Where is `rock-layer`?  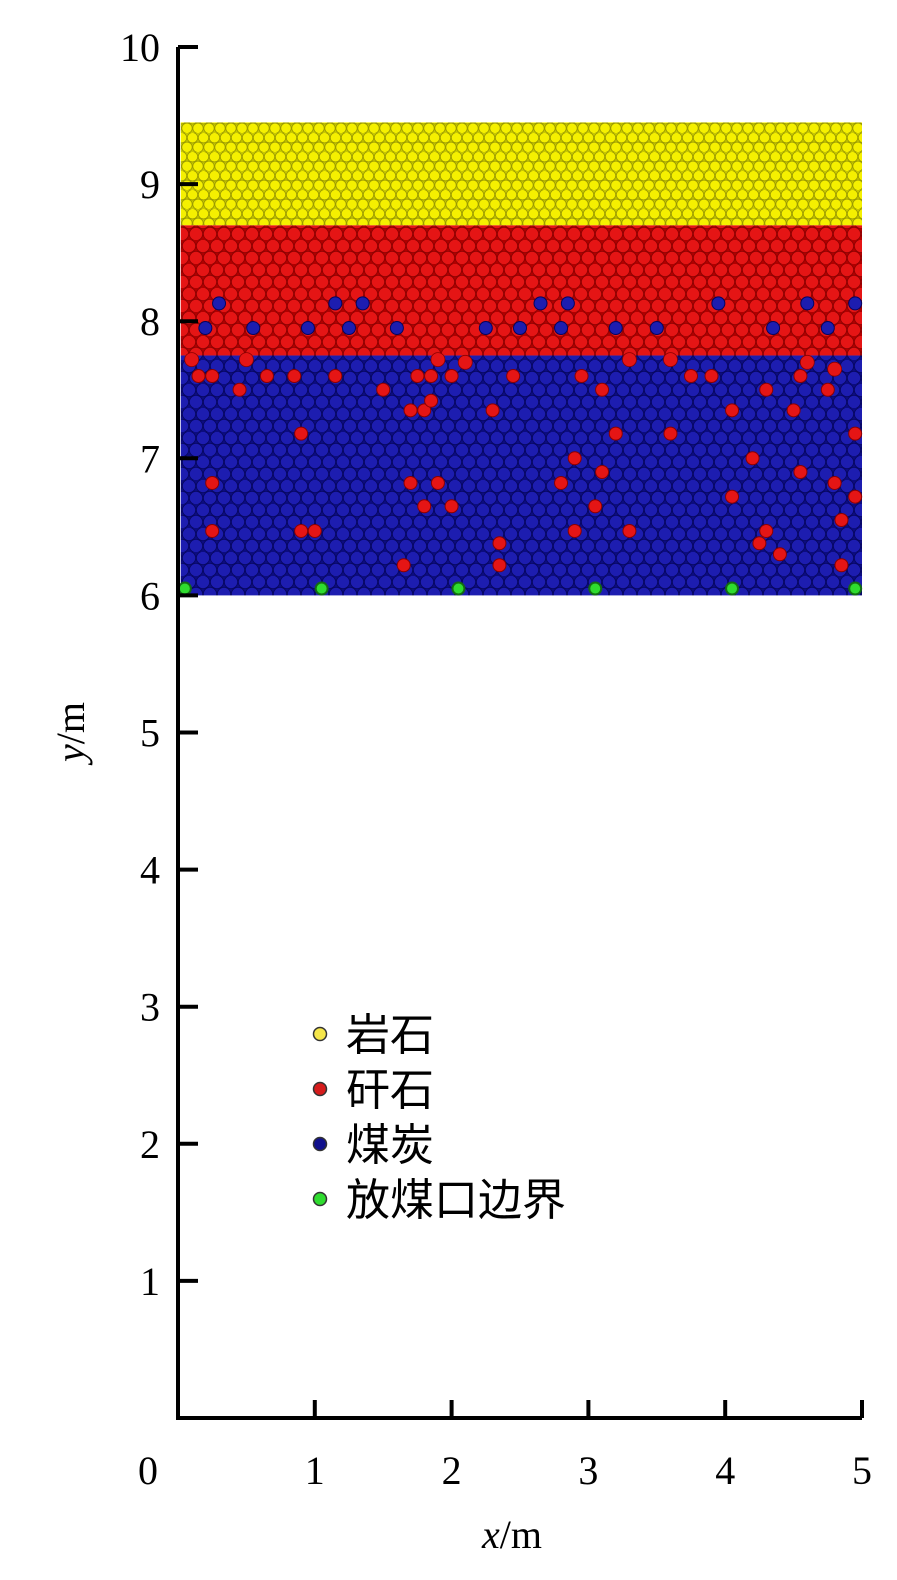 rock-layer is located at coordinates (521, 174).